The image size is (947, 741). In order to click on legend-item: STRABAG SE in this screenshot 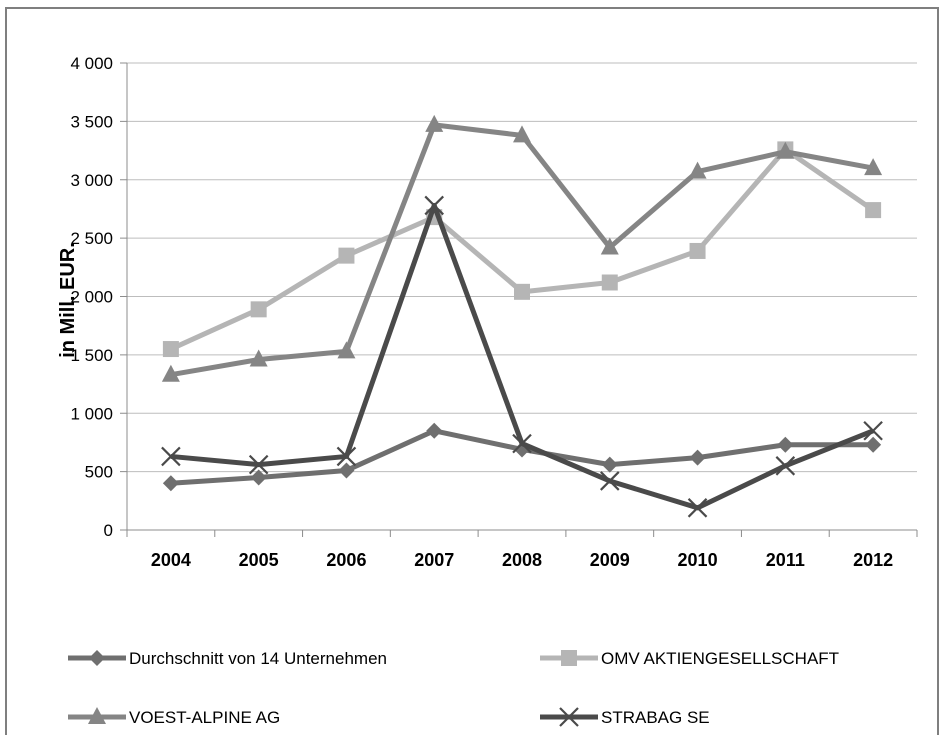, I will do `click(625, 717)`.